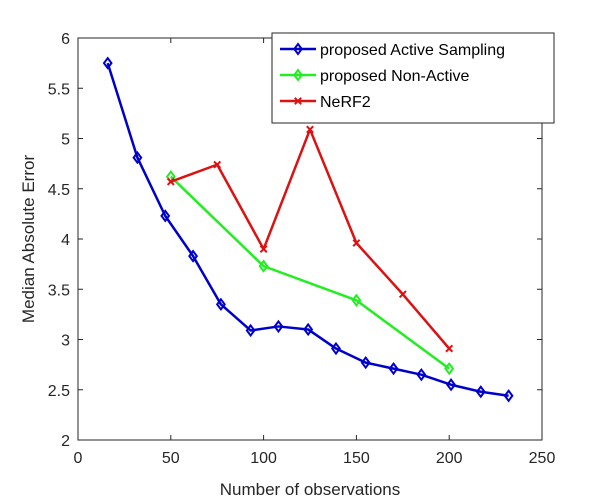 The width and height of the screenshot is (600, 500). I want to click on x-tick-label: 0, so click(78, 458).